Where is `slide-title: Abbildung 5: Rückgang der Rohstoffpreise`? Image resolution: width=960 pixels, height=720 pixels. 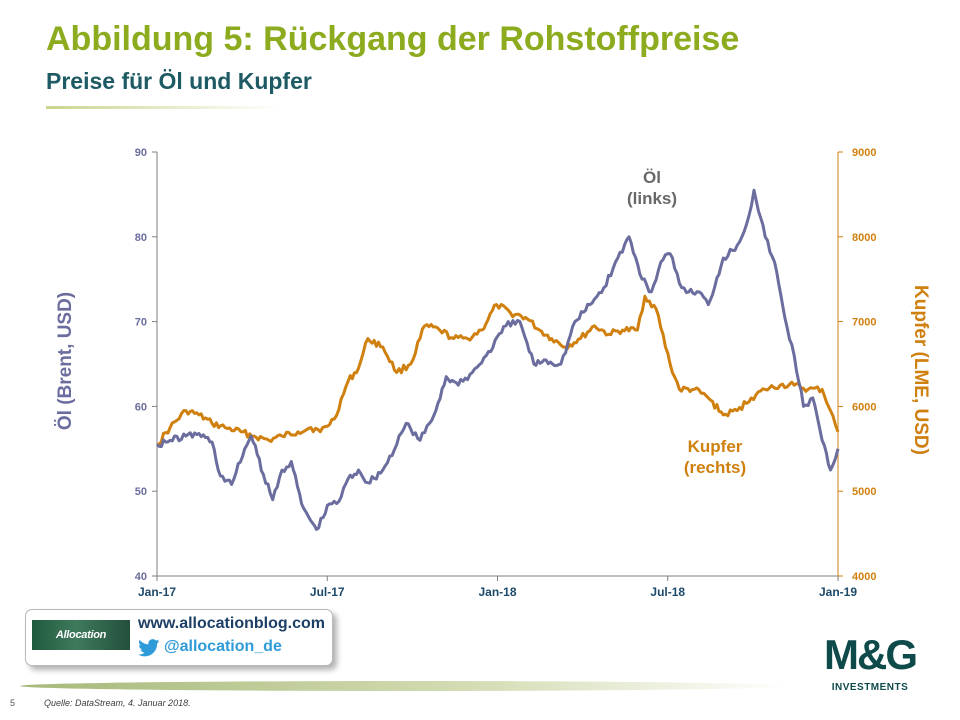 slide-title: Abbildung 5: Rückgang der Rohstoffpreise is located at coordinates (393, 39).